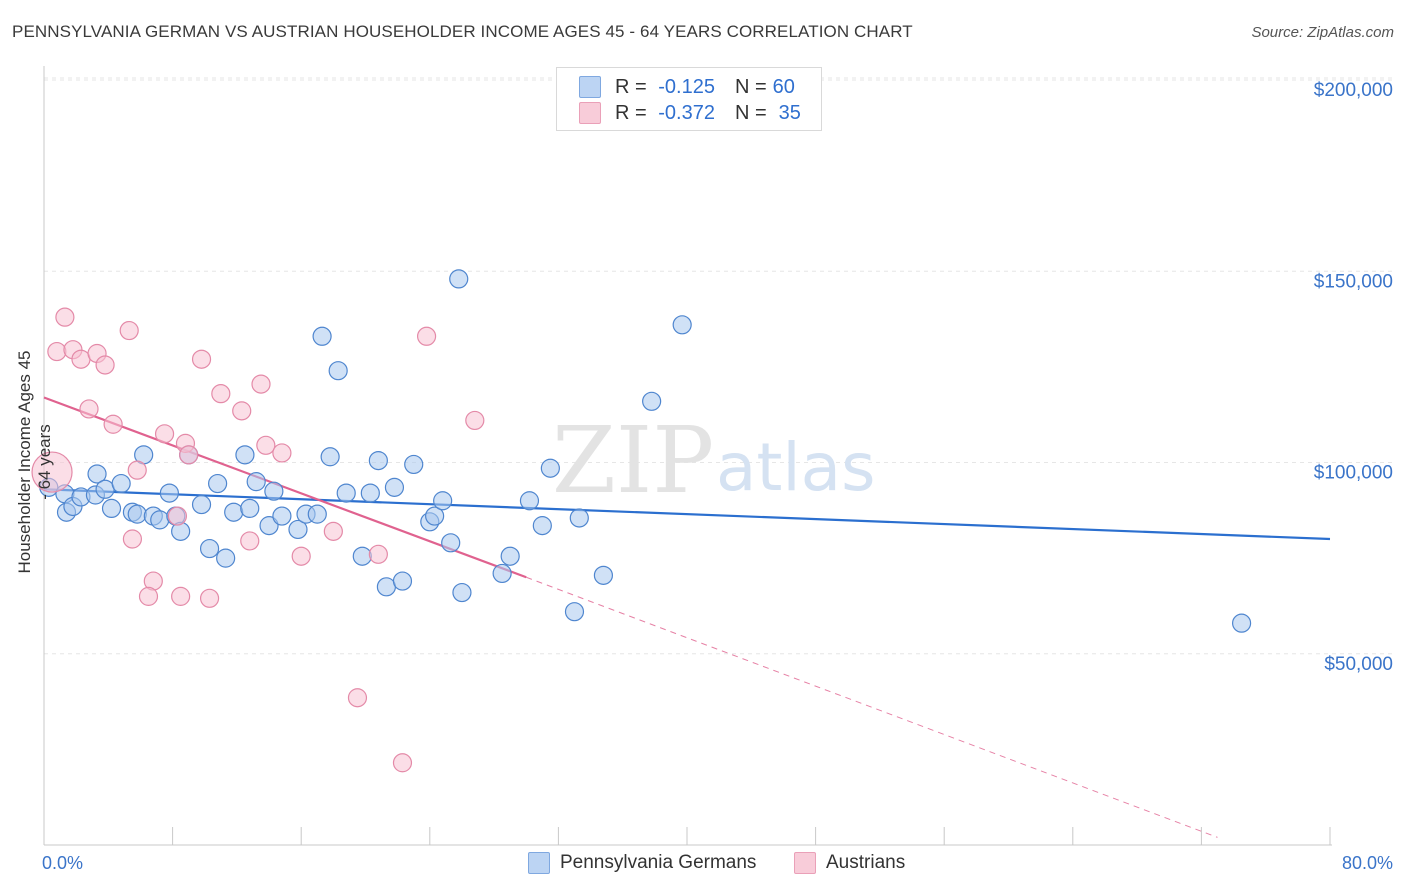  I want to click on watermark: ZIP atlas, so click(714, 460).